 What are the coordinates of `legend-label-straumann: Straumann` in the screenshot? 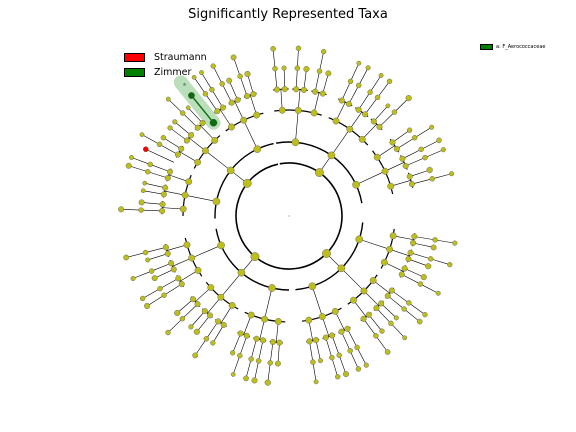 It's located at (180, 57).